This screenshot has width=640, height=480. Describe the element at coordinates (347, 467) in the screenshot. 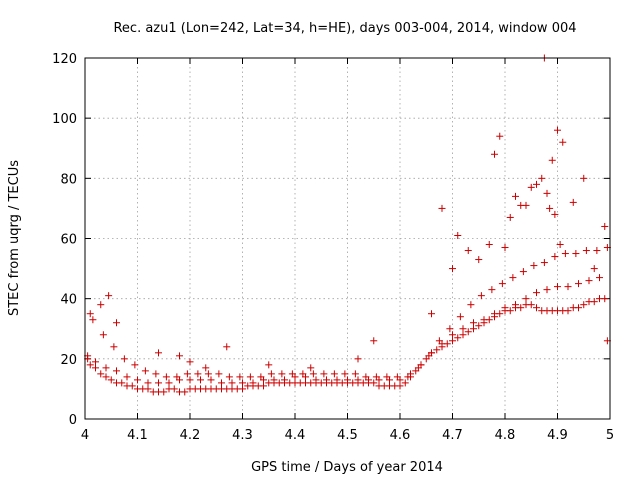

I see `x-axis-label: GPS time / Days of year 2014` at that location.